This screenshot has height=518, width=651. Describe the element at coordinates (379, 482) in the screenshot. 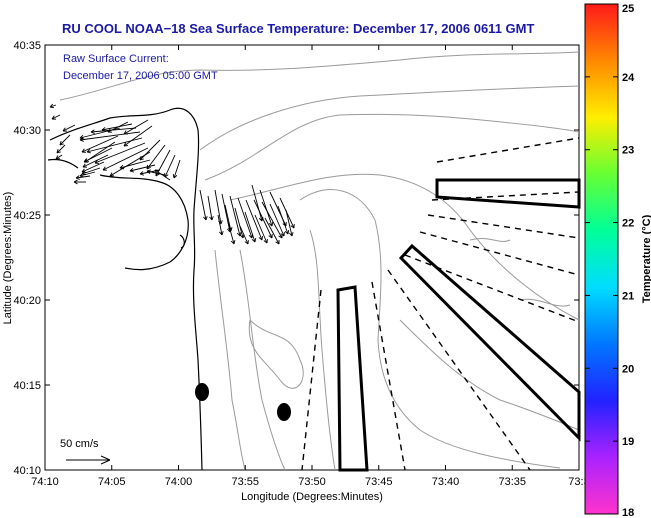

I see `x-tick-label: 73:45` at that location.